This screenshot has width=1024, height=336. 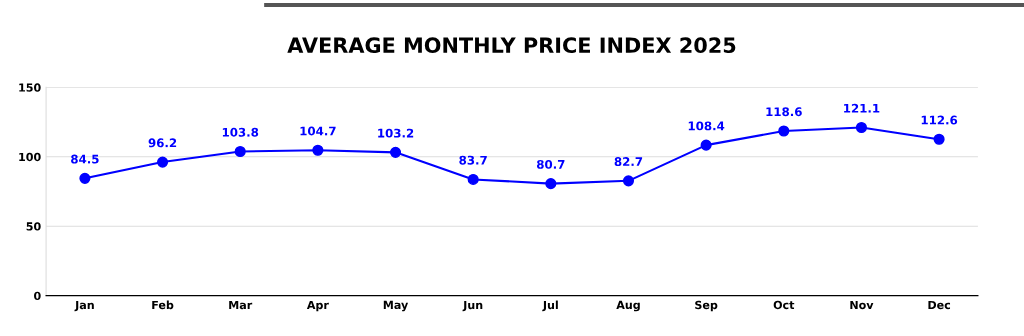 I want to click on data-label: 80.7, so click(x=550, y=164).